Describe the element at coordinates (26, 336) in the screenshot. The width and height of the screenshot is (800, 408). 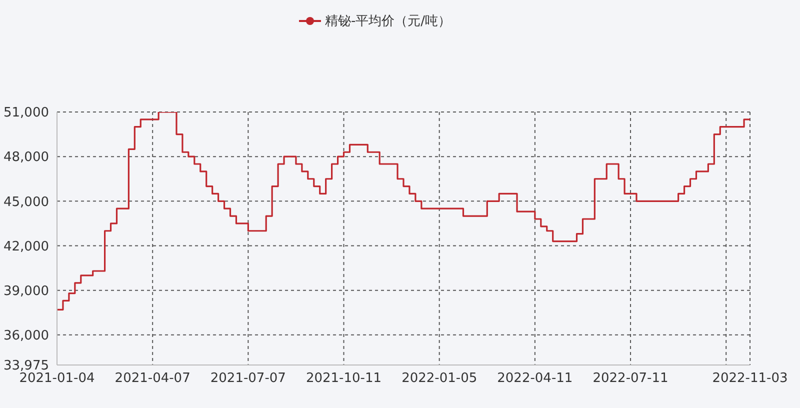
I see `y-tick-label: 36,000` at that location.